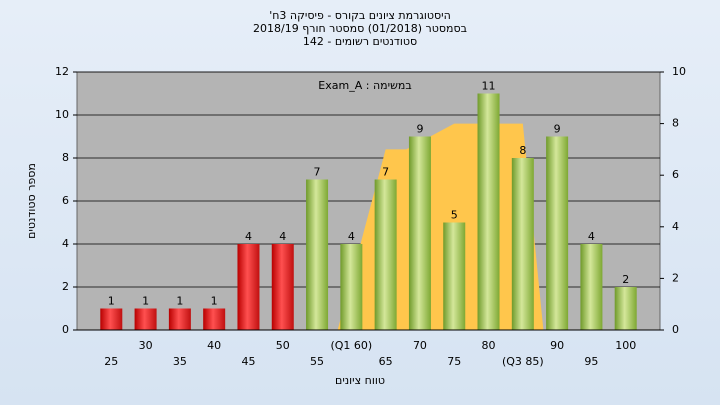 The width and height of the screenshot is (720, 405). What do you see at coordinates (65, 286) in the screenshot?
I see `y-tick-label: 2` at bounding box center [65, 286].